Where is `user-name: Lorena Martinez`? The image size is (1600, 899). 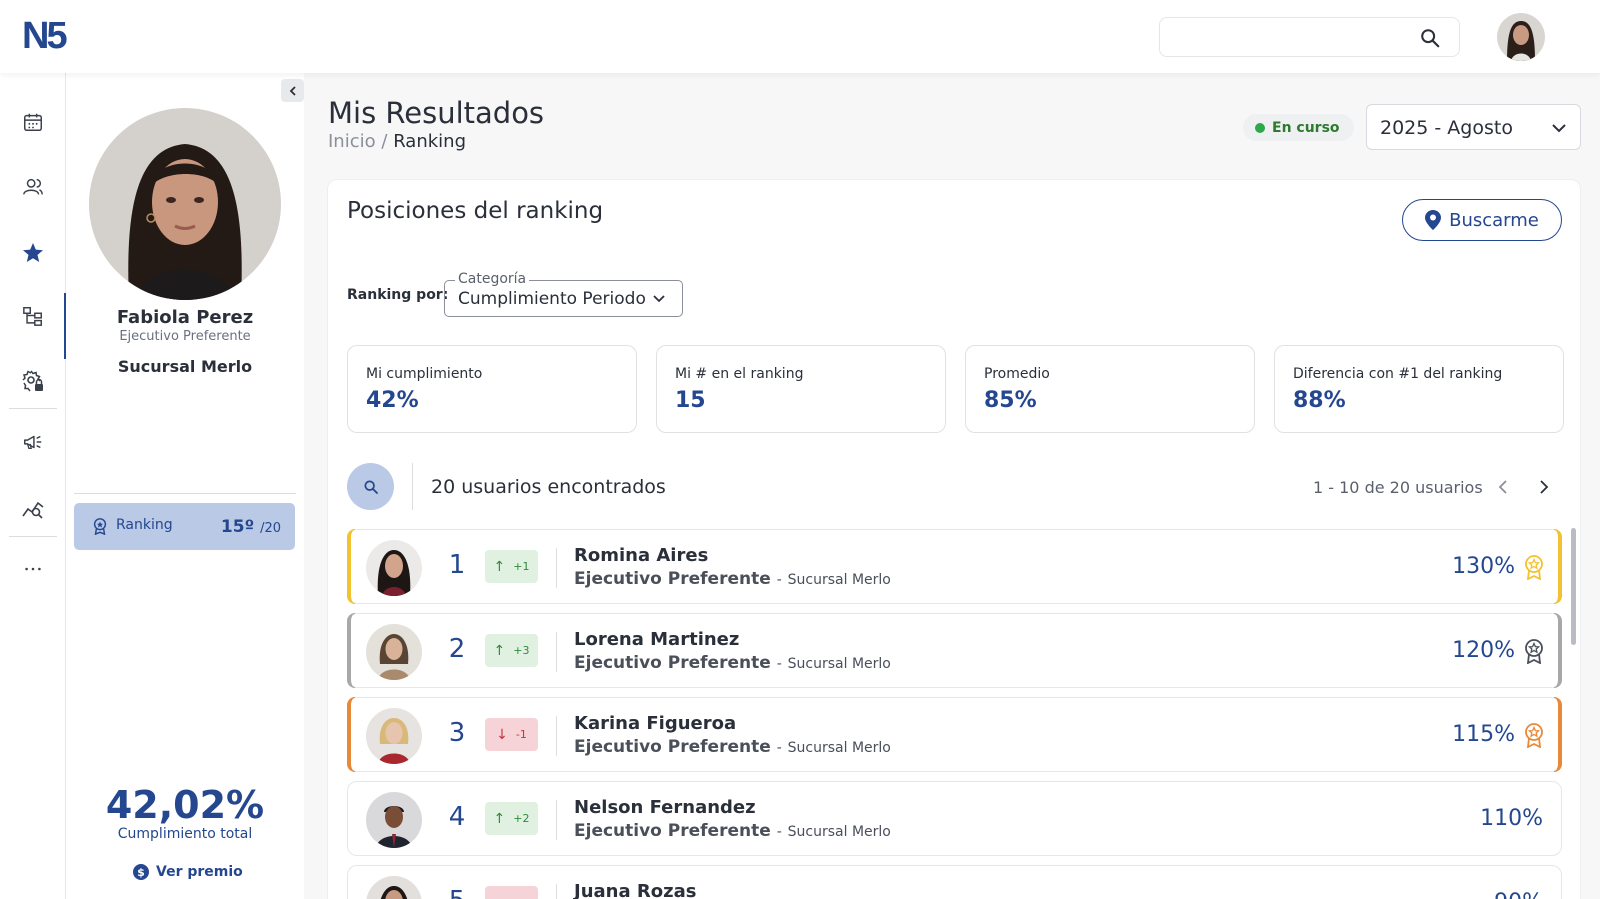
user-name: Lorena Martinez is located at coordinates (657, 639).